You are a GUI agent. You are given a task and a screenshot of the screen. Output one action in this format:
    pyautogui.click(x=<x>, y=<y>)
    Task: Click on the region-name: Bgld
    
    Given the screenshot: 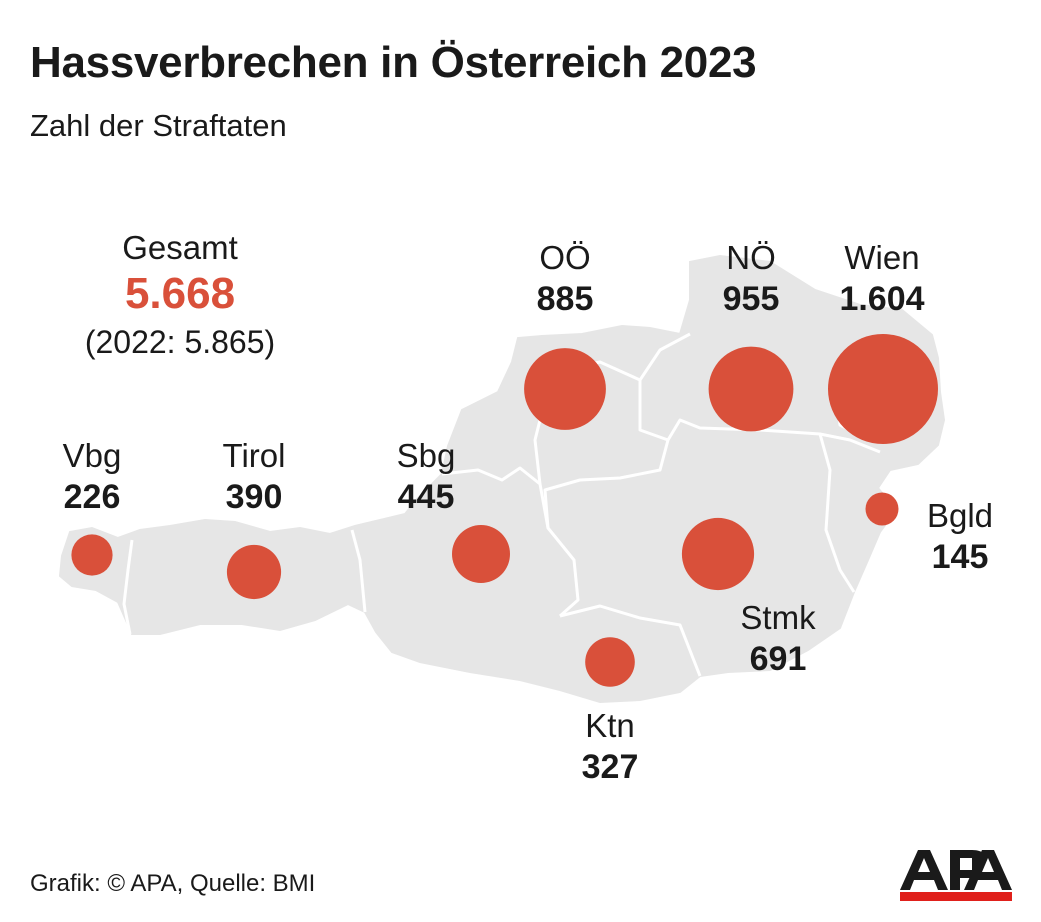 What is the action you would take?
    pyautogui.click(x=960, y=515)
    